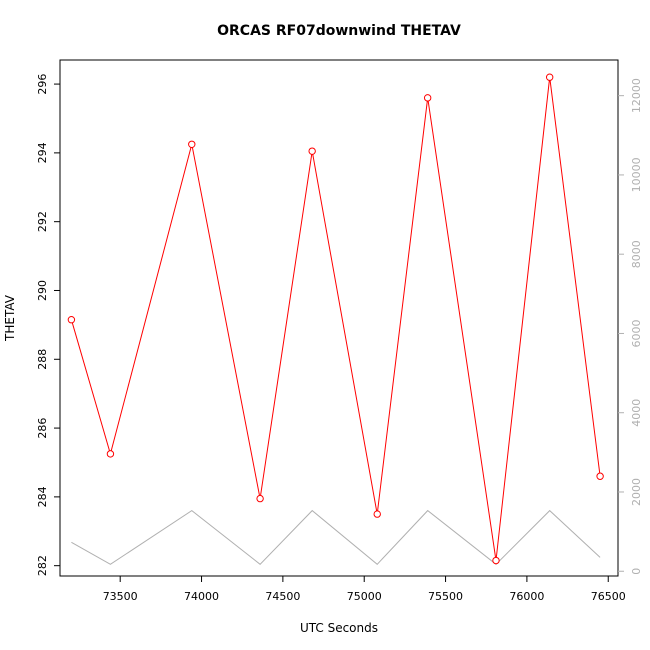 This screenshot has width=650, height=650. What do you see at coordinates (636, 333) in the screenshot?
I see `y2-tick-label: 6000` at bounding box center [636, 333].